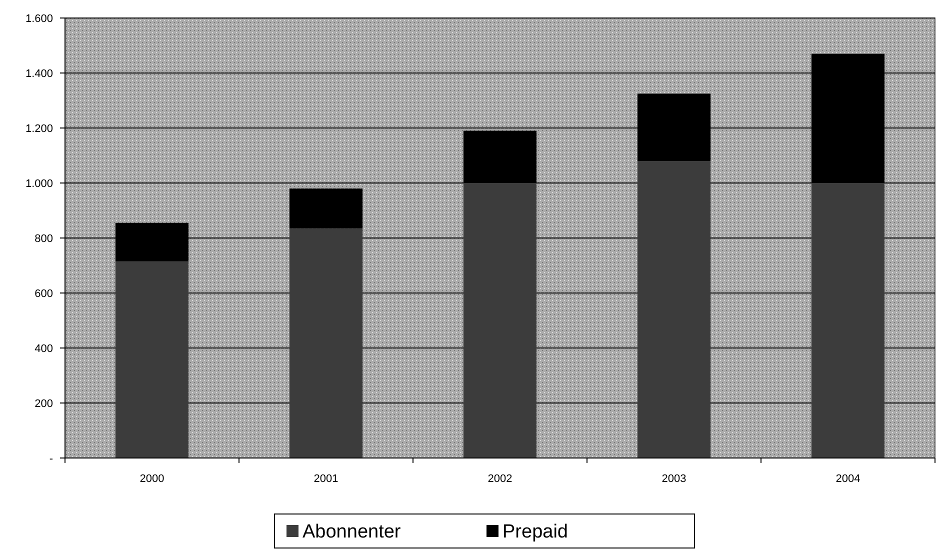  What do you see at coordinates (39, 18) in the screenshot?
I see `y-tick-label: 1.600` at bounding box center [39, 18].